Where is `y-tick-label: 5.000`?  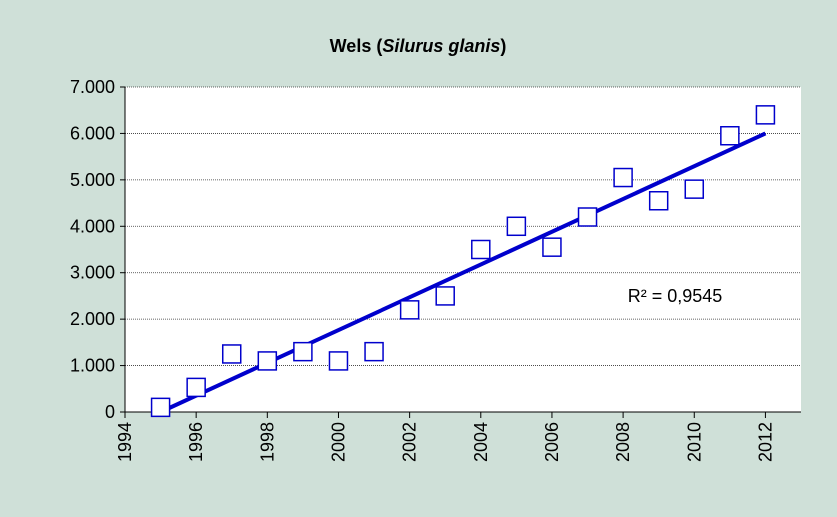
y-tick-label: 5.000 is located at coordinates (92, 180).